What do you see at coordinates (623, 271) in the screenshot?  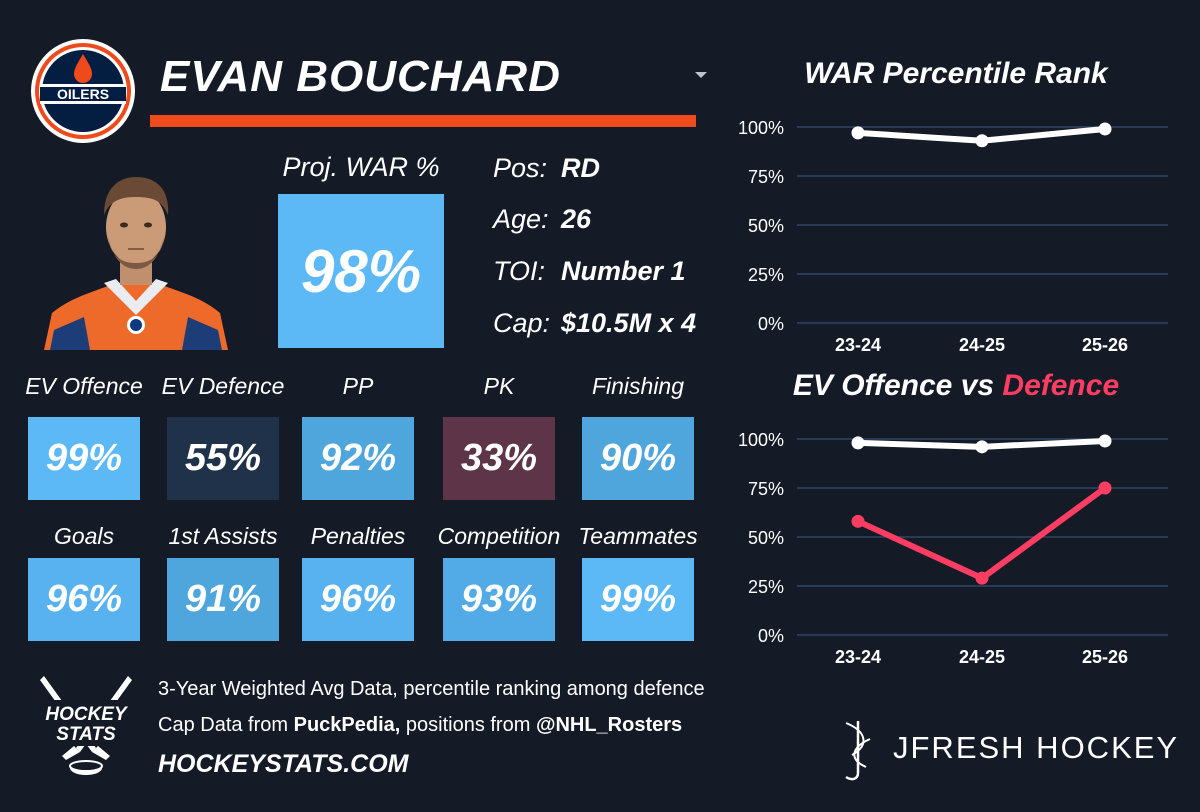 I see `toi-value: Number 1` at bounding box center [623, 271].